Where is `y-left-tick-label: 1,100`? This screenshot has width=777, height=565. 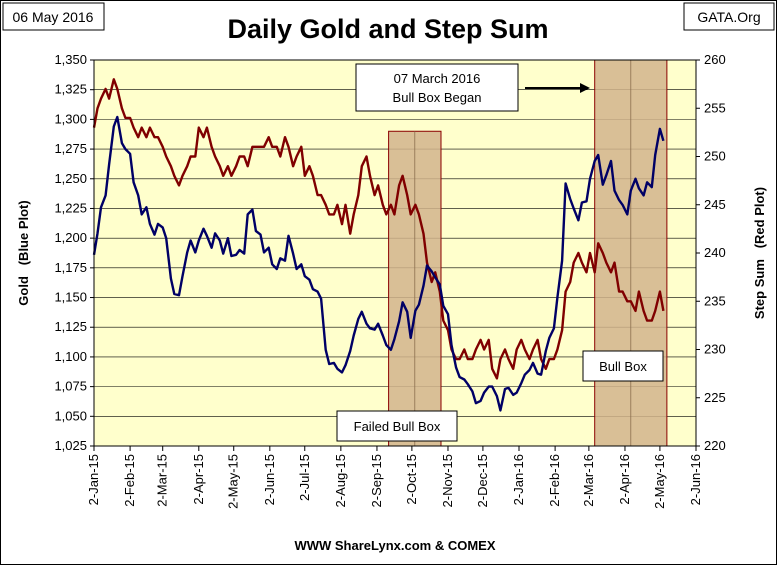 y-left-tick-label: 1,100 is located at coordinates (70, 356).